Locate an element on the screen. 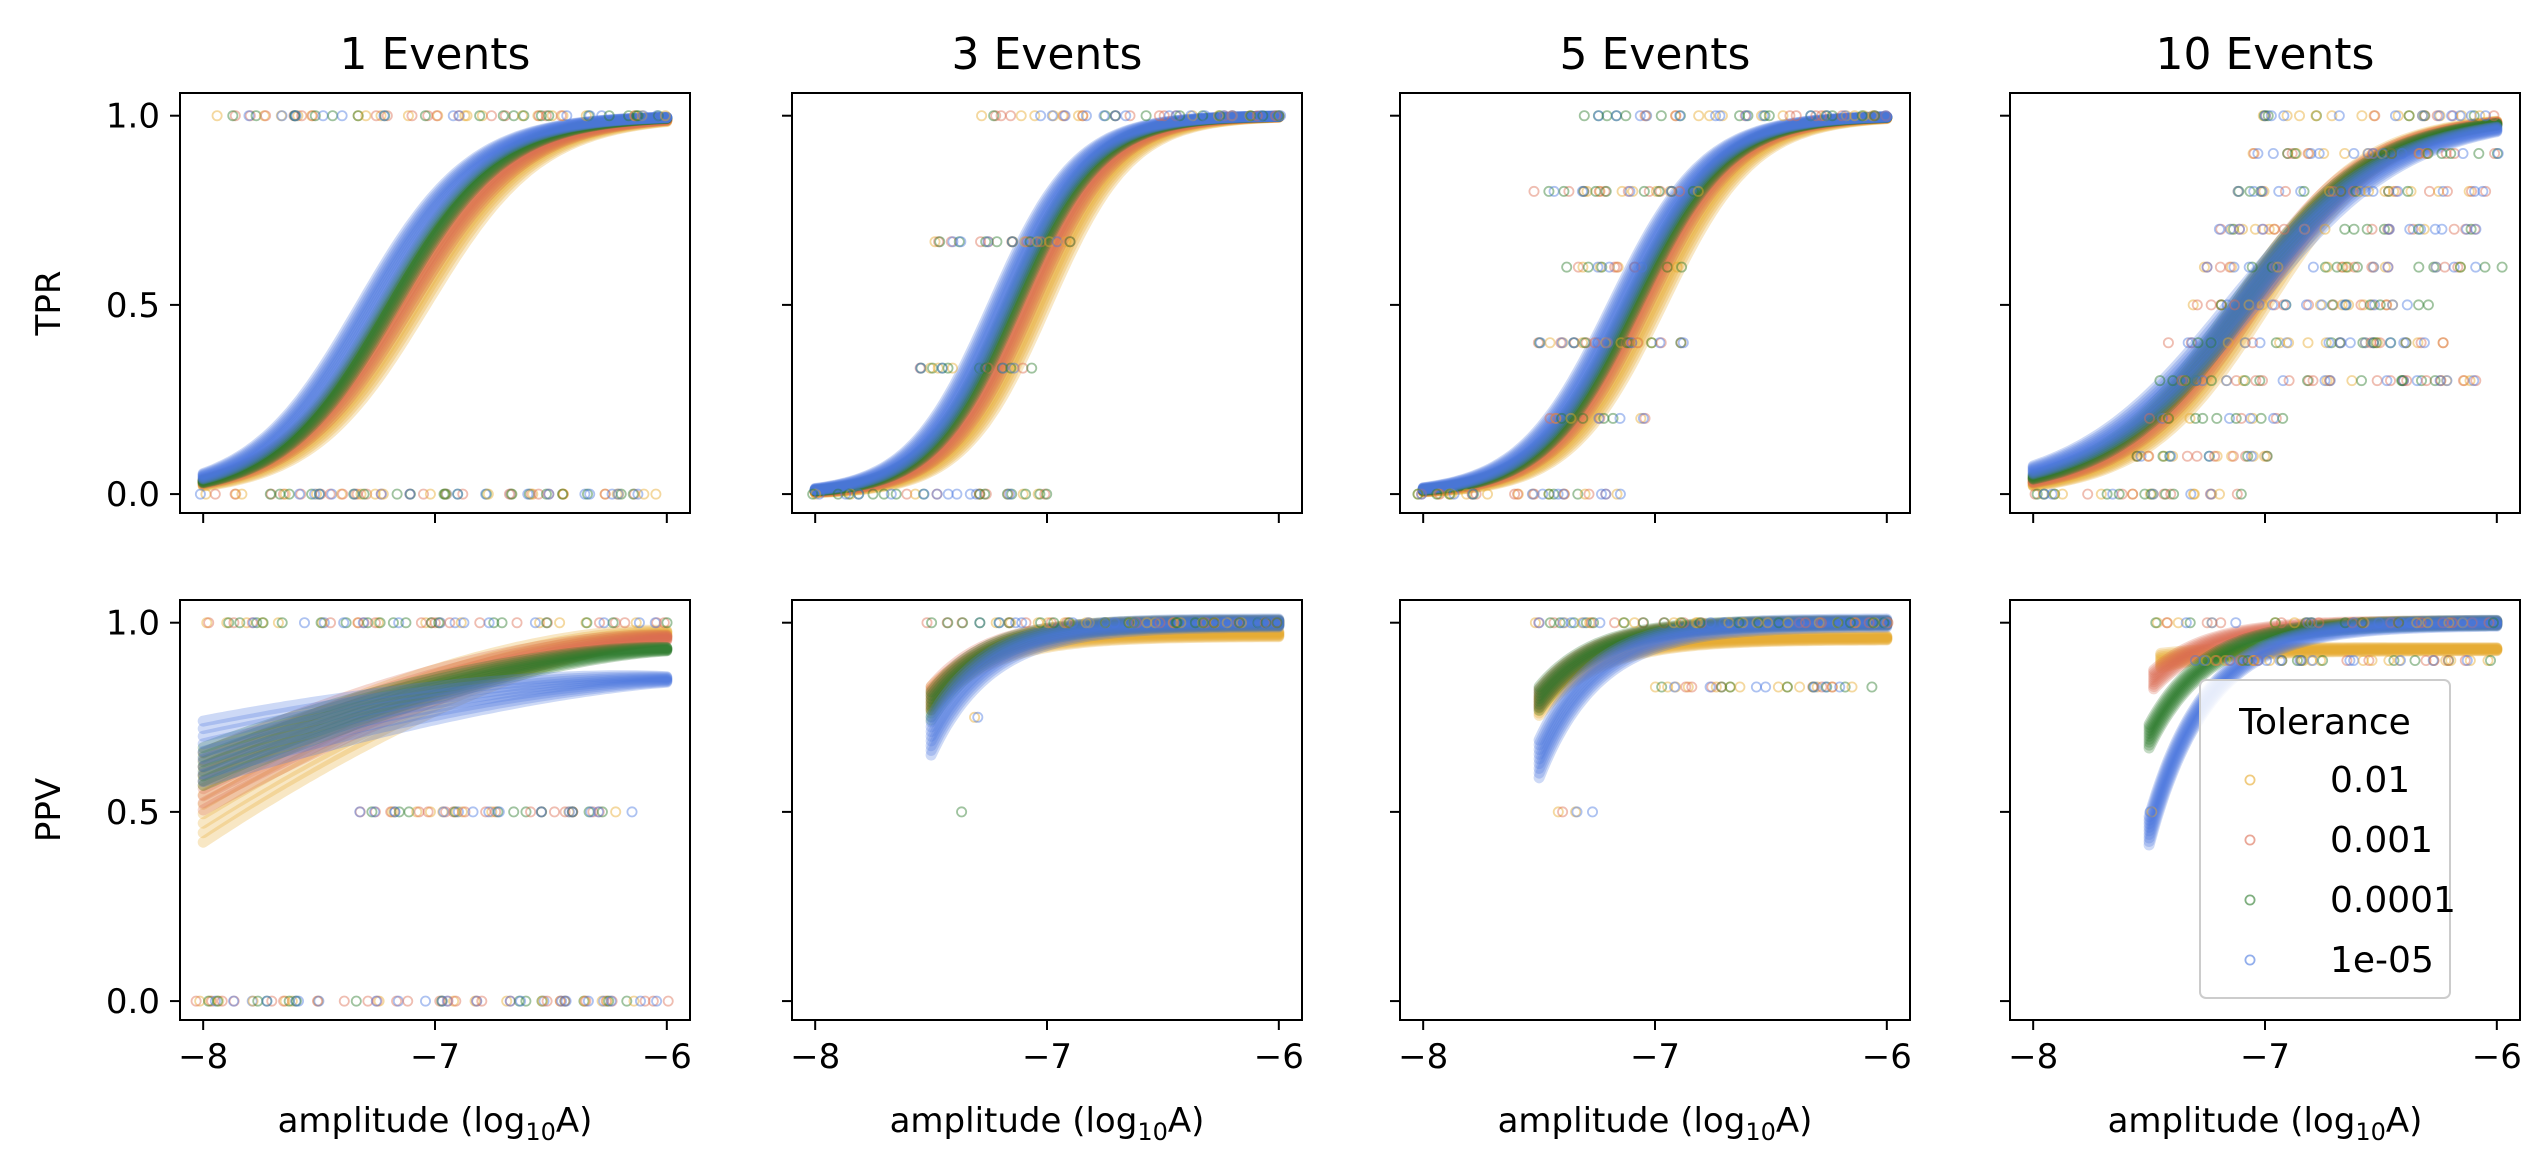 The height and width of the screenshot is (1176, 2545). scatter-points is located at coordinates (2268, 305).